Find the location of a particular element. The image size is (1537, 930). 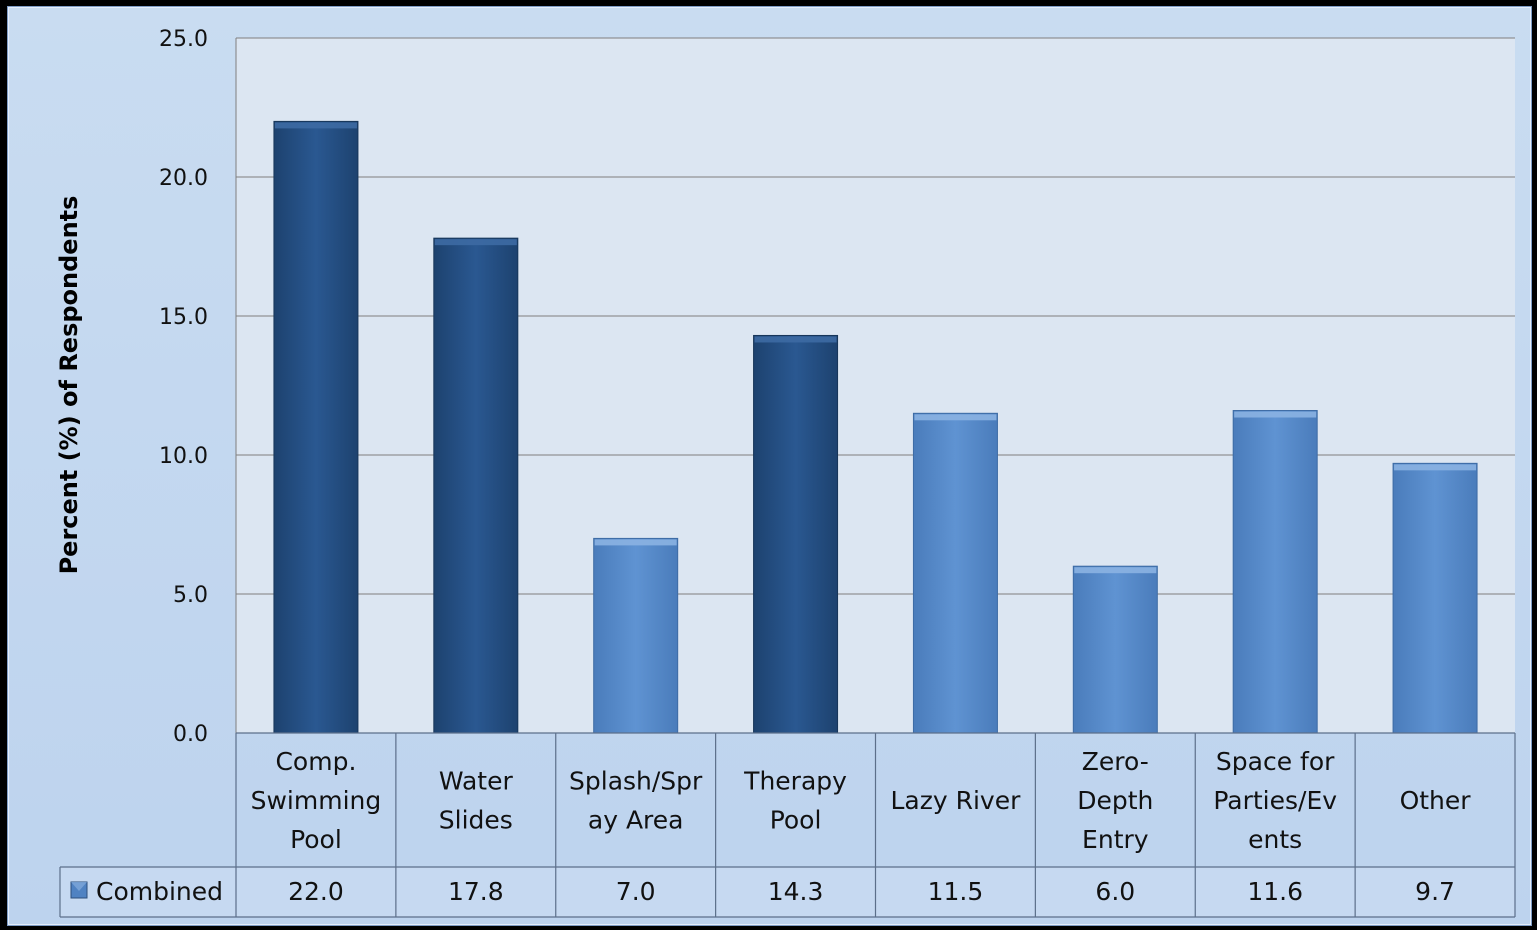

y-tick-label: 5.0 is located at coordinates (190, 595).